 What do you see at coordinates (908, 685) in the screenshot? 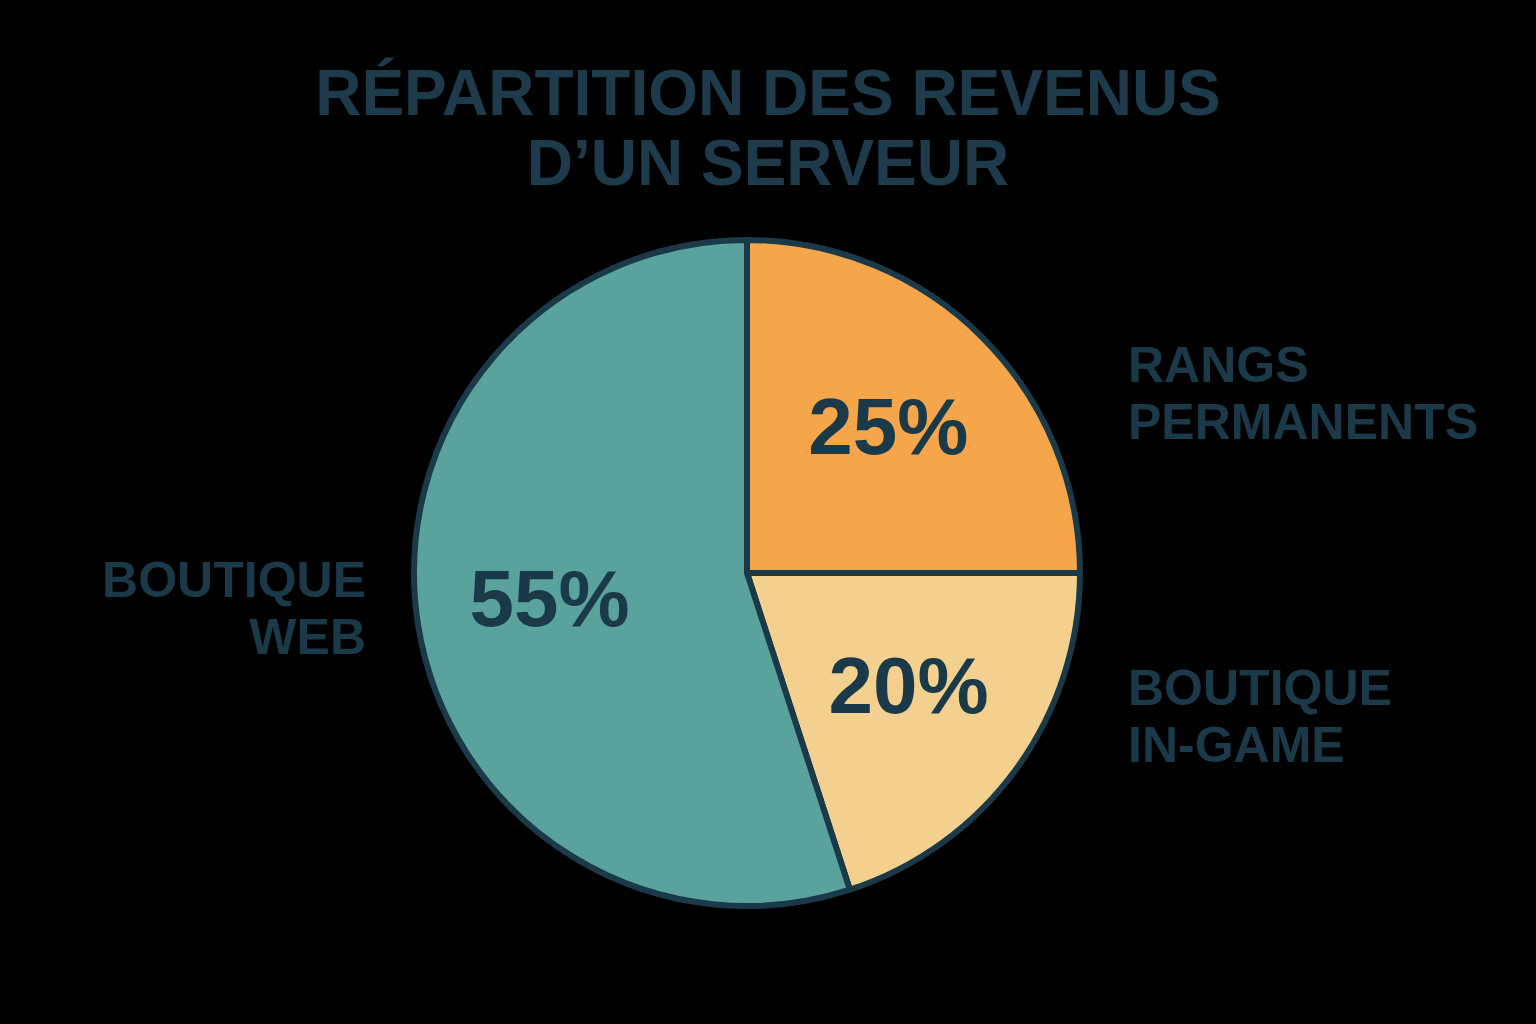
I see `data-label: 20%` at bounding box center [908, 685].